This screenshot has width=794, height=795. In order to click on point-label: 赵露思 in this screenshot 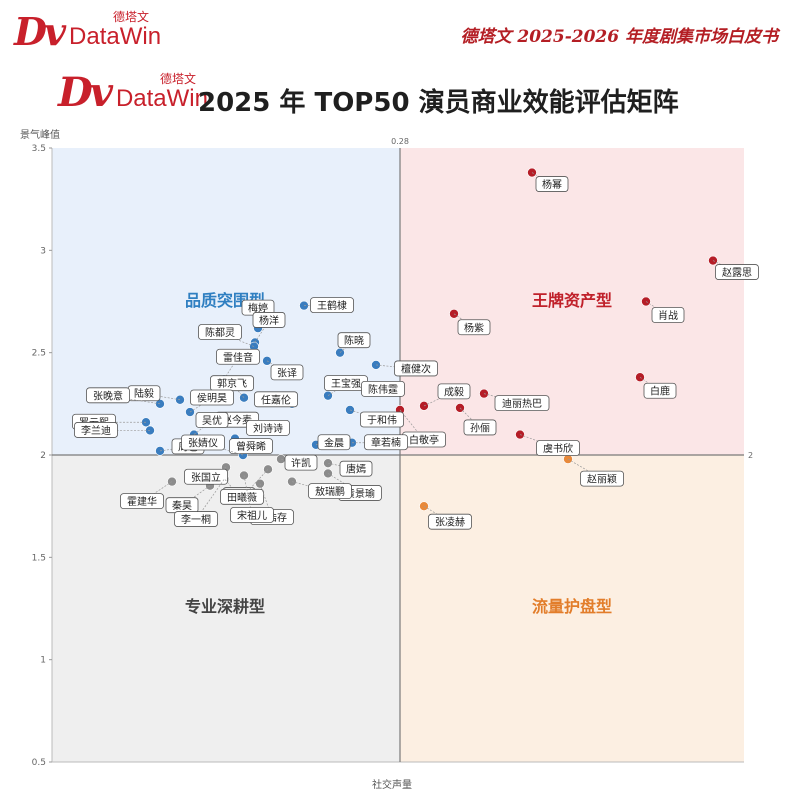, I will do `click(737, 272)`.